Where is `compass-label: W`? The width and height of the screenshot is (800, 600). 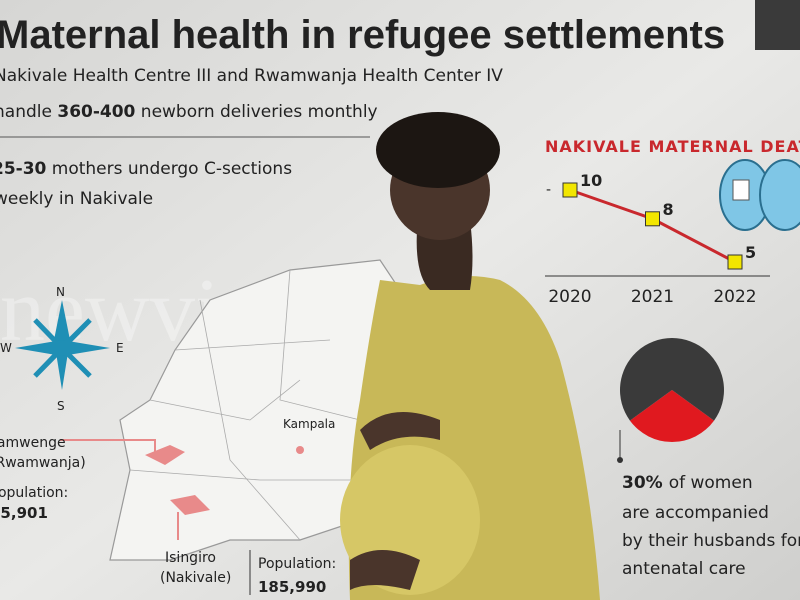
compass-label: W is located at coordinates (6, 348).